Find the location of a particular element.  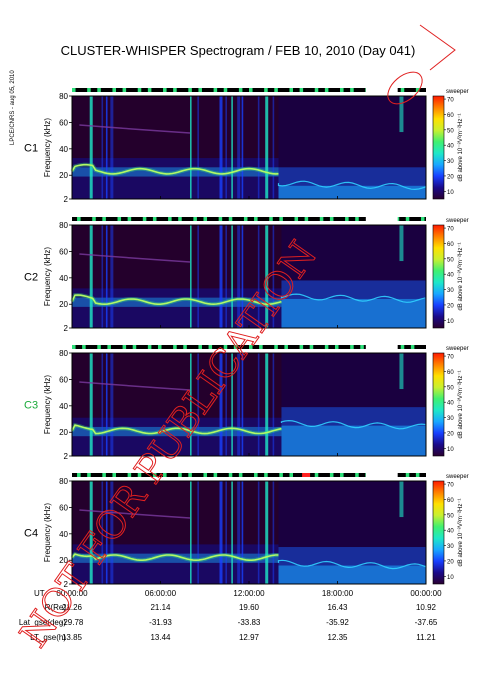

orbit-value: 13.44 is located at coordinates (160, 637).